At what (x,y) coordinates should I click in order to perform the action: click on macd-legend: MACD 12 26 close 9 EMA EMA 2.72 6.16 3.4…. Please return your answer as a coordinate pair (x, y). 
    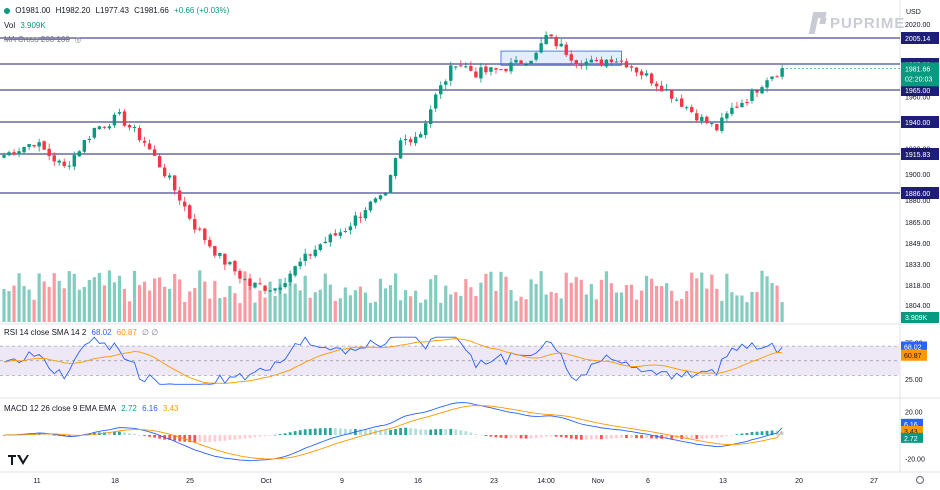
    Looking at the image, I should click on (92, 408).